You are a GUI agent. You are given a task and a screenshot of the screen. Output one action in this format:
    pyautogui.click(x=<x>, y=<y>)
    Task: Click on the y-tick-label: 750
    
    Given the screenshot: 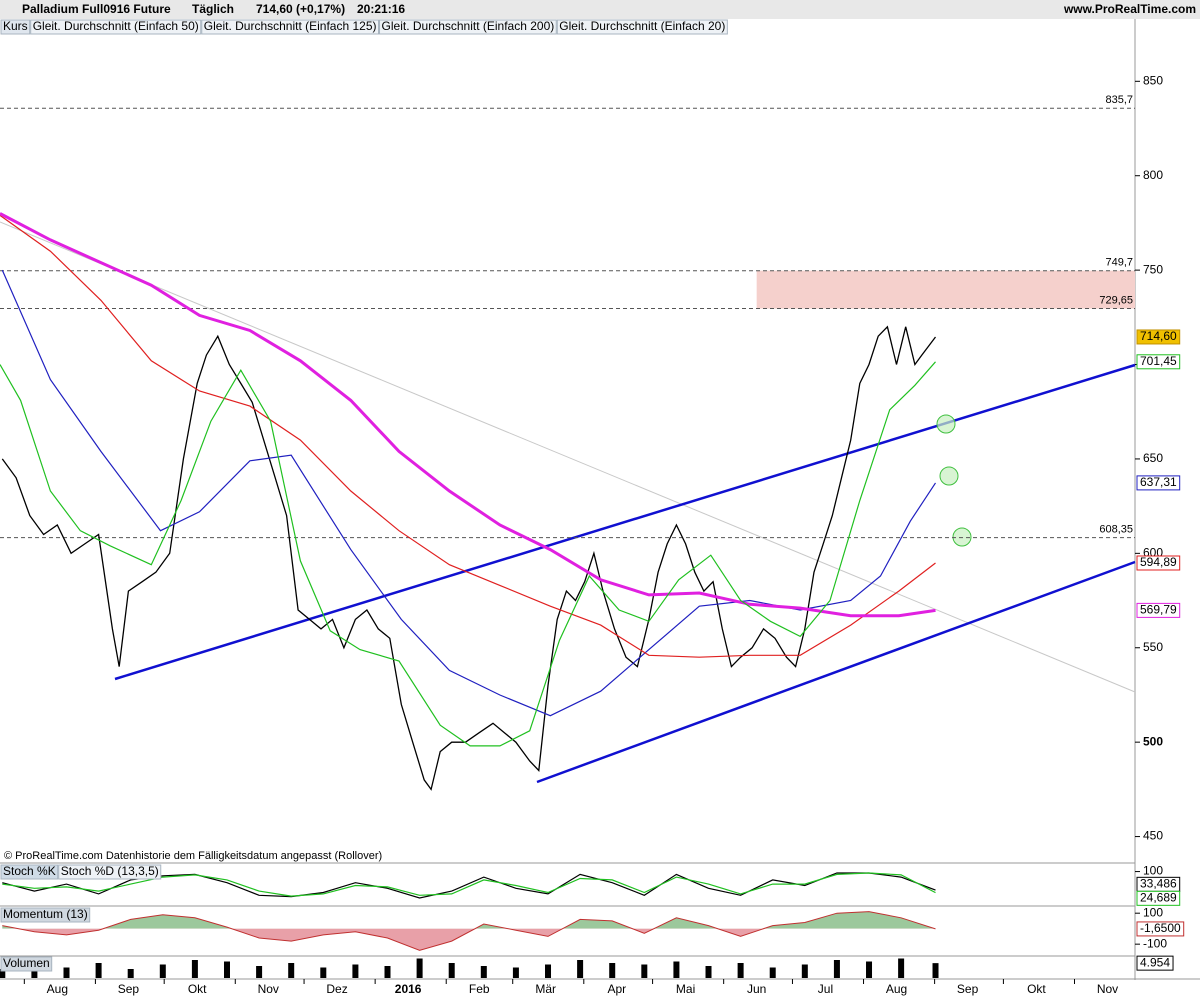 What is the action you would take?
    pyautogui.click(x=1153, y=269)
    